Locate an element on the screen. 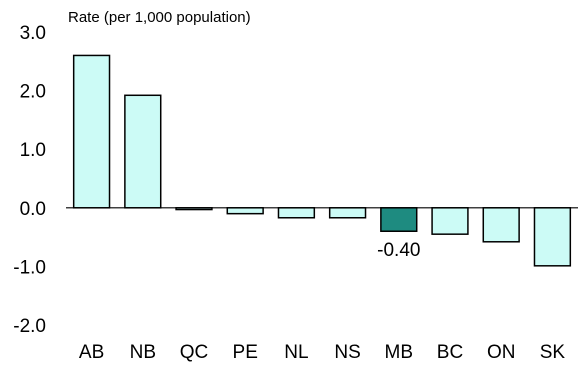  y-tick-label: -2.0 is located at coordinates (29, 326).